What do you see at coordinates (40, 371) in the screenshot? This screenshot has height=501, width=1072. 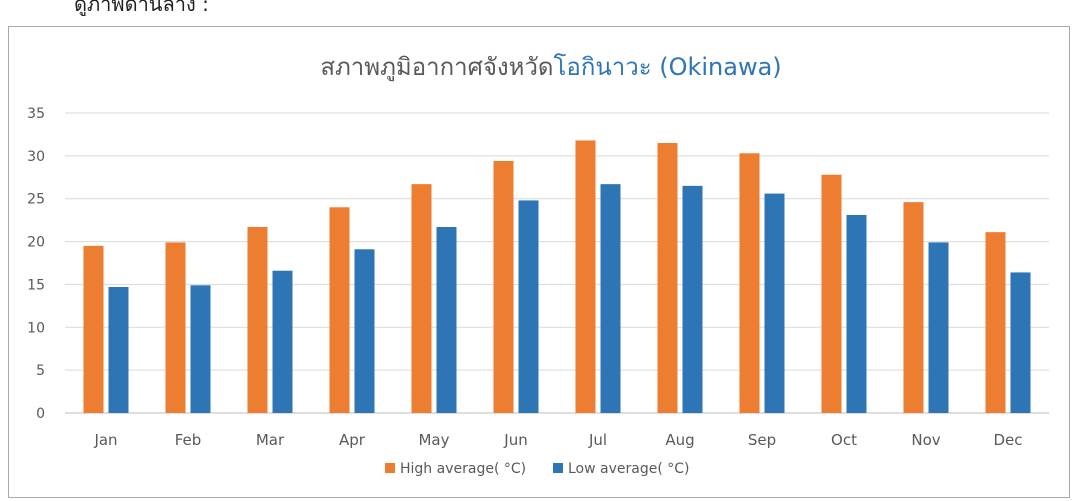 I see `y-tick-label: 5` at bounding box center [40, 371].